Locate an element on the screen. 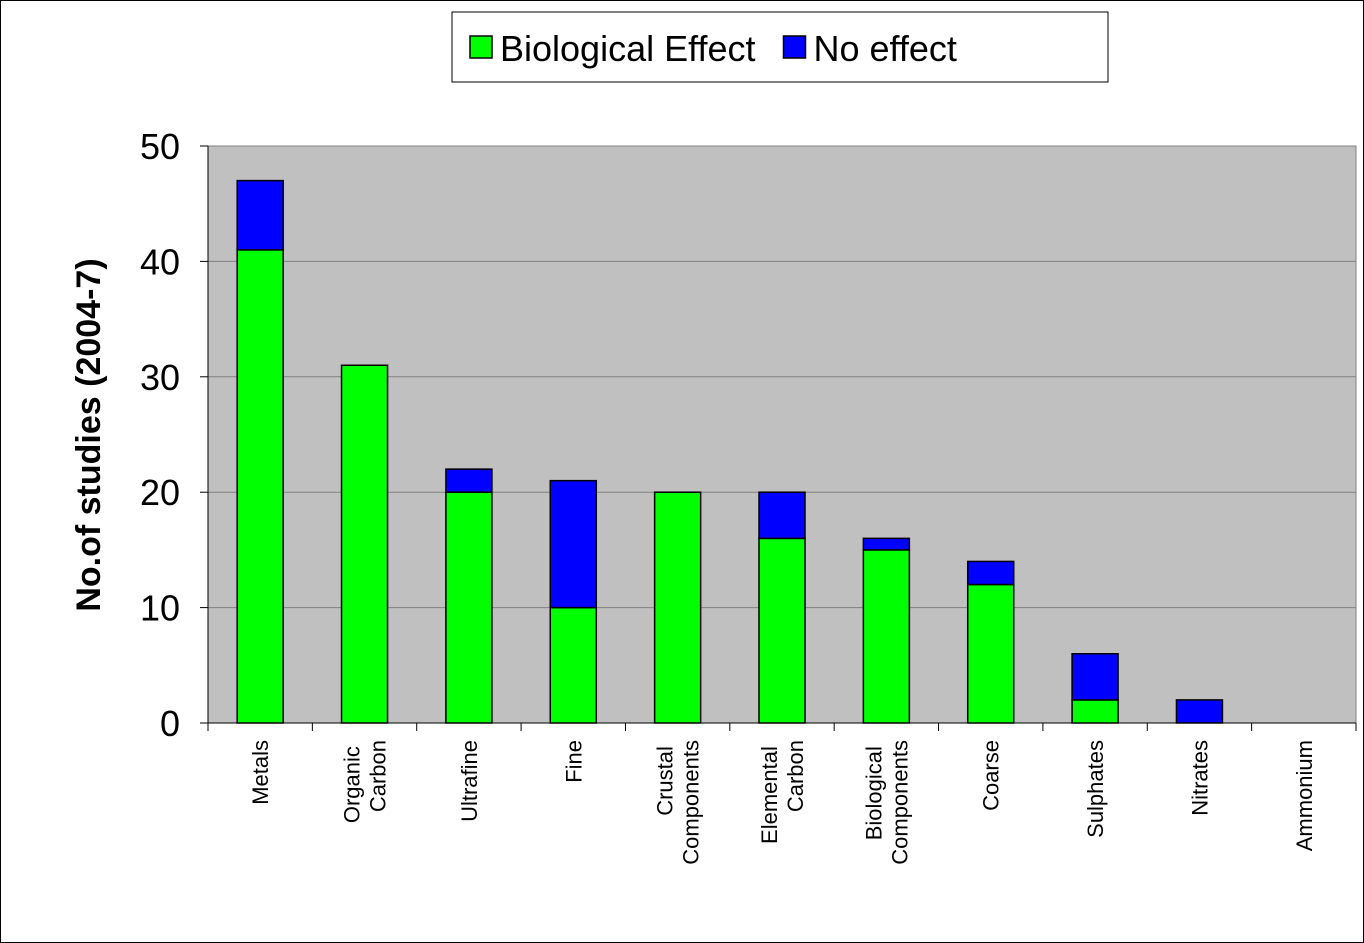 The height and width of the screenshot is (943, 1364). x-tick-label: Nitrates is located at coordinates (1199, 778).